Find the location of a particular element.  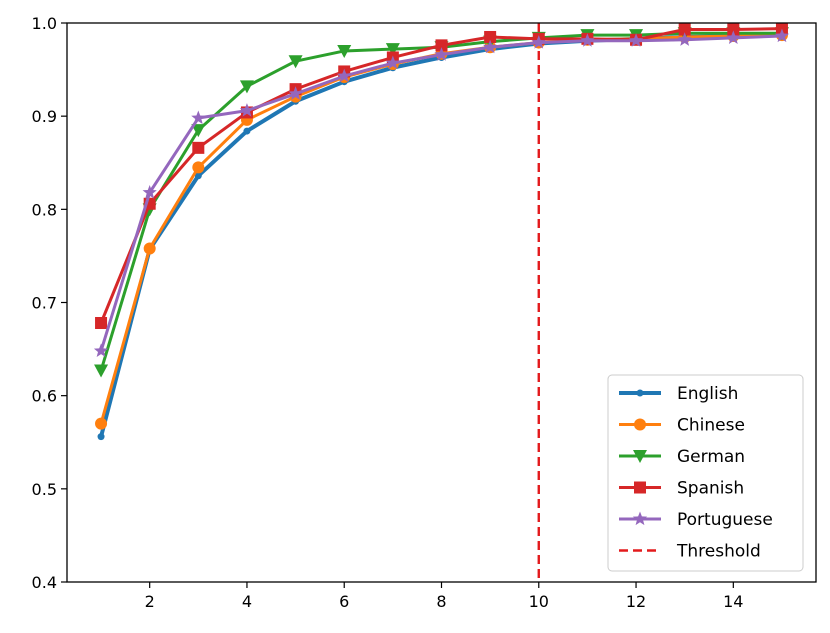

x-tick-label: 6 is located at coordinates (344, 601).